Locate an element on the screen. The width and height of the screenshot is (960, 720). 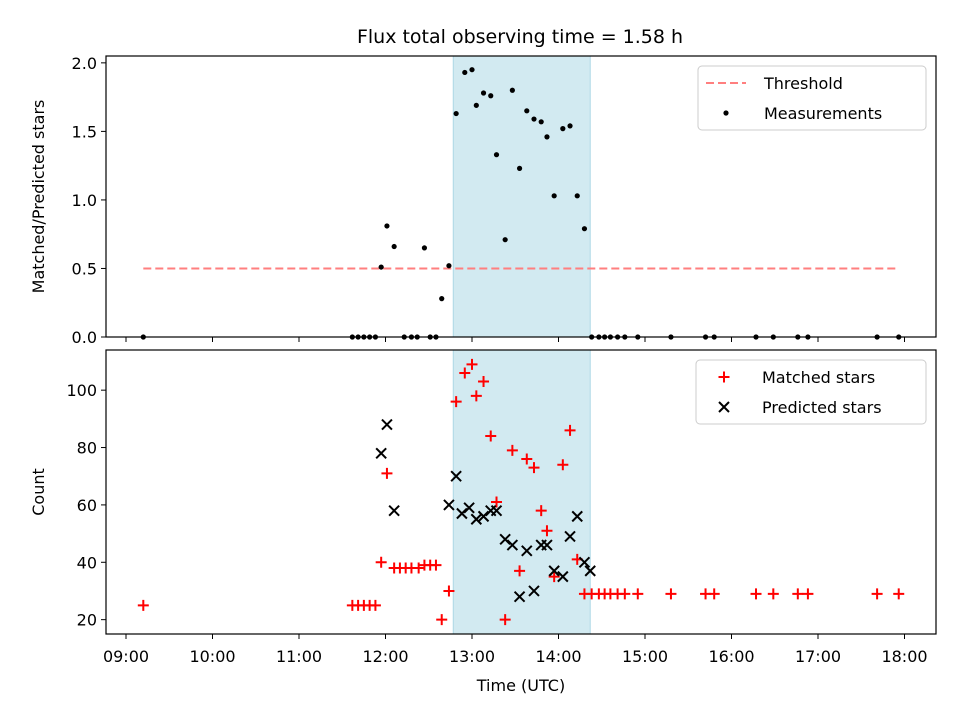
y-tick-label: 20 is located at coordinates (87, 620).